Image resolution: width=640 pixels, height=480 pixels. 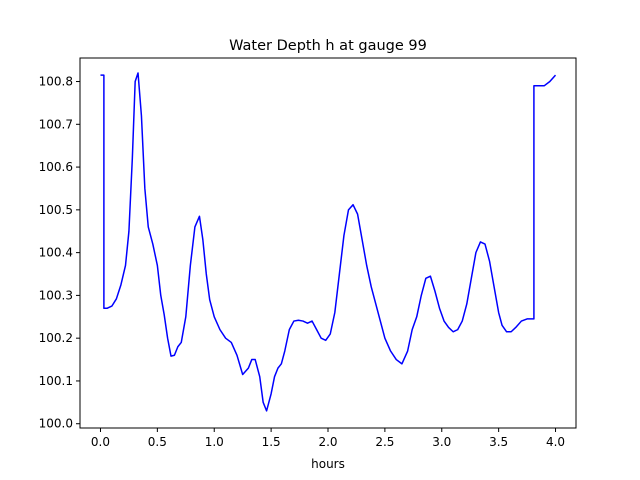 I want to click on y-tick-label: 100.0, so click(x=56, y=424).